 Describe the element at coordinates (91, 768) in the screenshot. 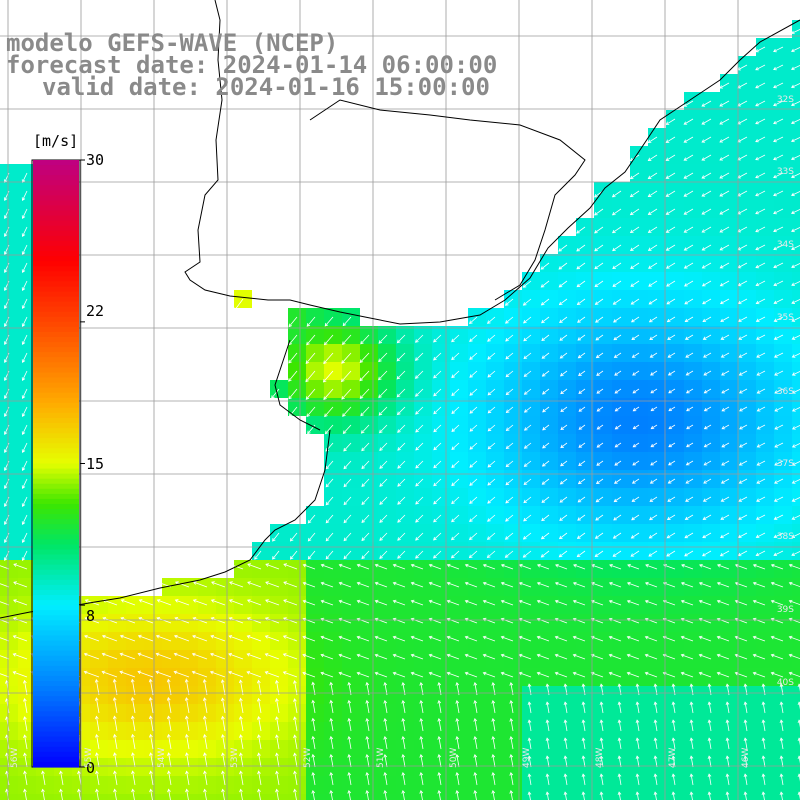

I see `colorbar-tick-0: 0` at that location.